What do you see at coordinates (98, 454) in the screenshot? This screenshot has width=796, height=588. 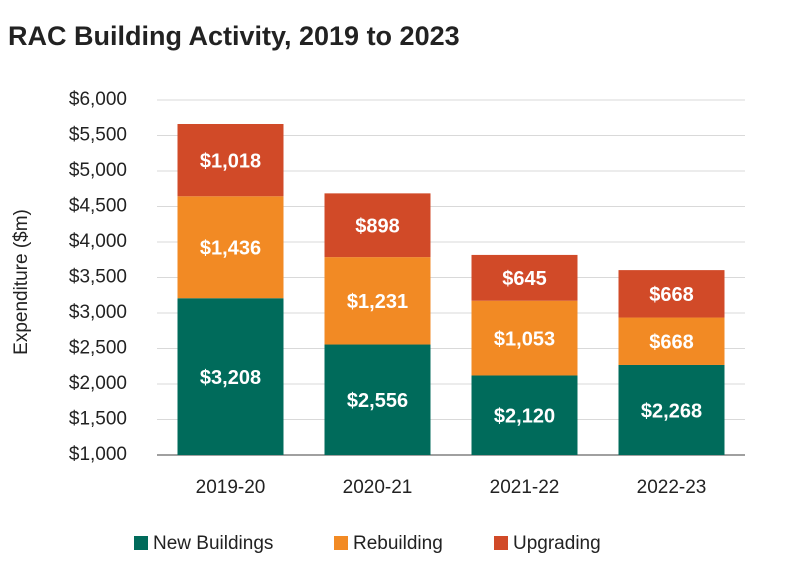 I see `y-tick-label: $1,000` at bounding box center [98, 454].